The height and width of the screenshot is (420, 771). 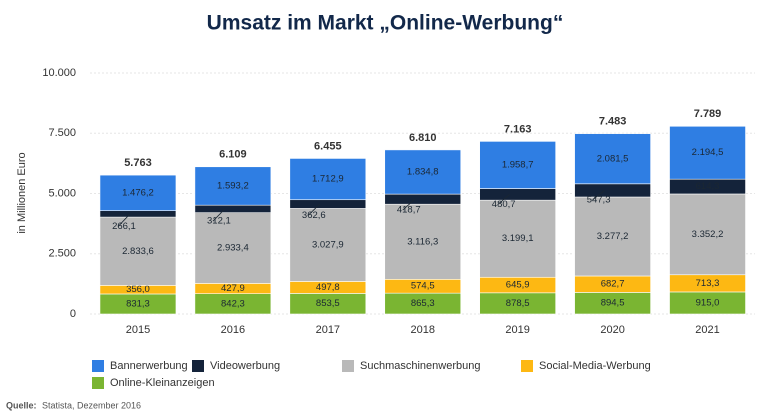 I want to click on x-tick-label: 2016, so click(x=233, y=330).